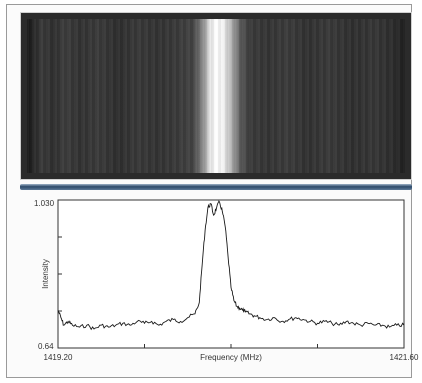  I want to click on x-tick-label-left: 1419.20, so click(58, 357).